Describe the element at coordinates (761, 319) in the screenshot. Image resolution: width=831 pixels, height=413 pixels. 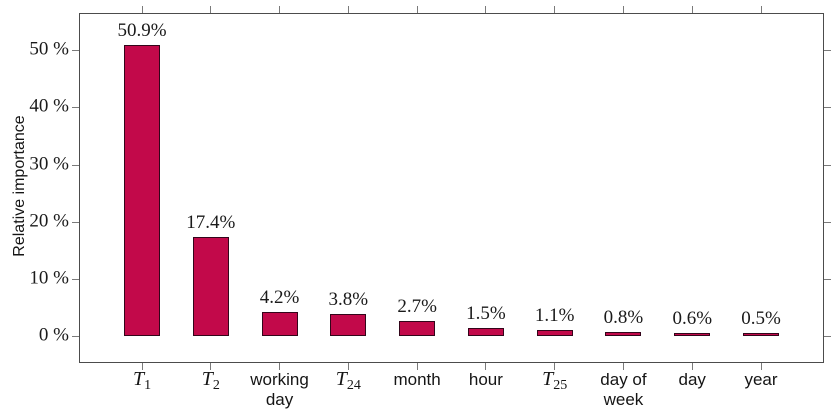
I see `bar-value-label: 0.5%` at that location.